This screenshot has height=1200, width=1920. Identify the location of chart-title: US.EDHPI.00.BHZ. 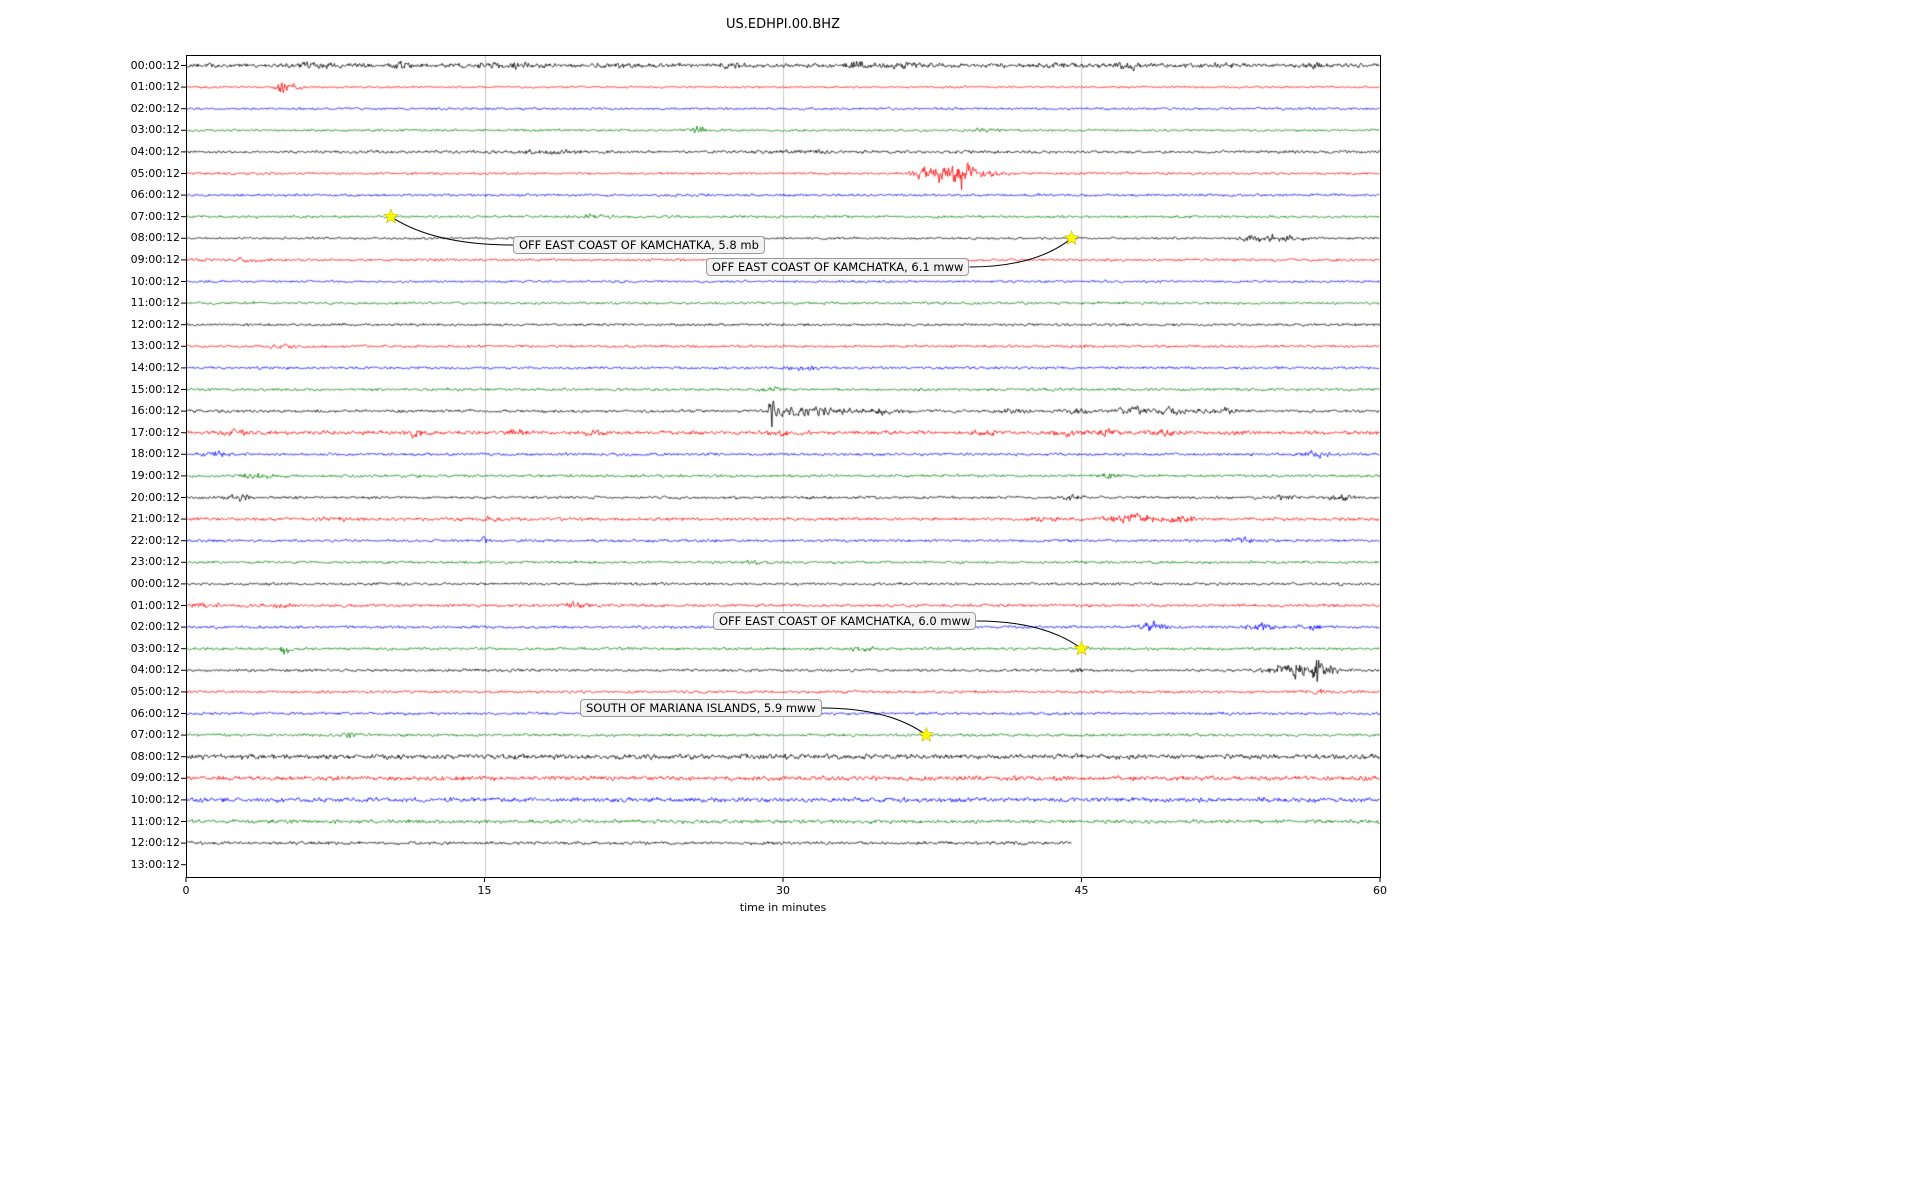
(783, 24).